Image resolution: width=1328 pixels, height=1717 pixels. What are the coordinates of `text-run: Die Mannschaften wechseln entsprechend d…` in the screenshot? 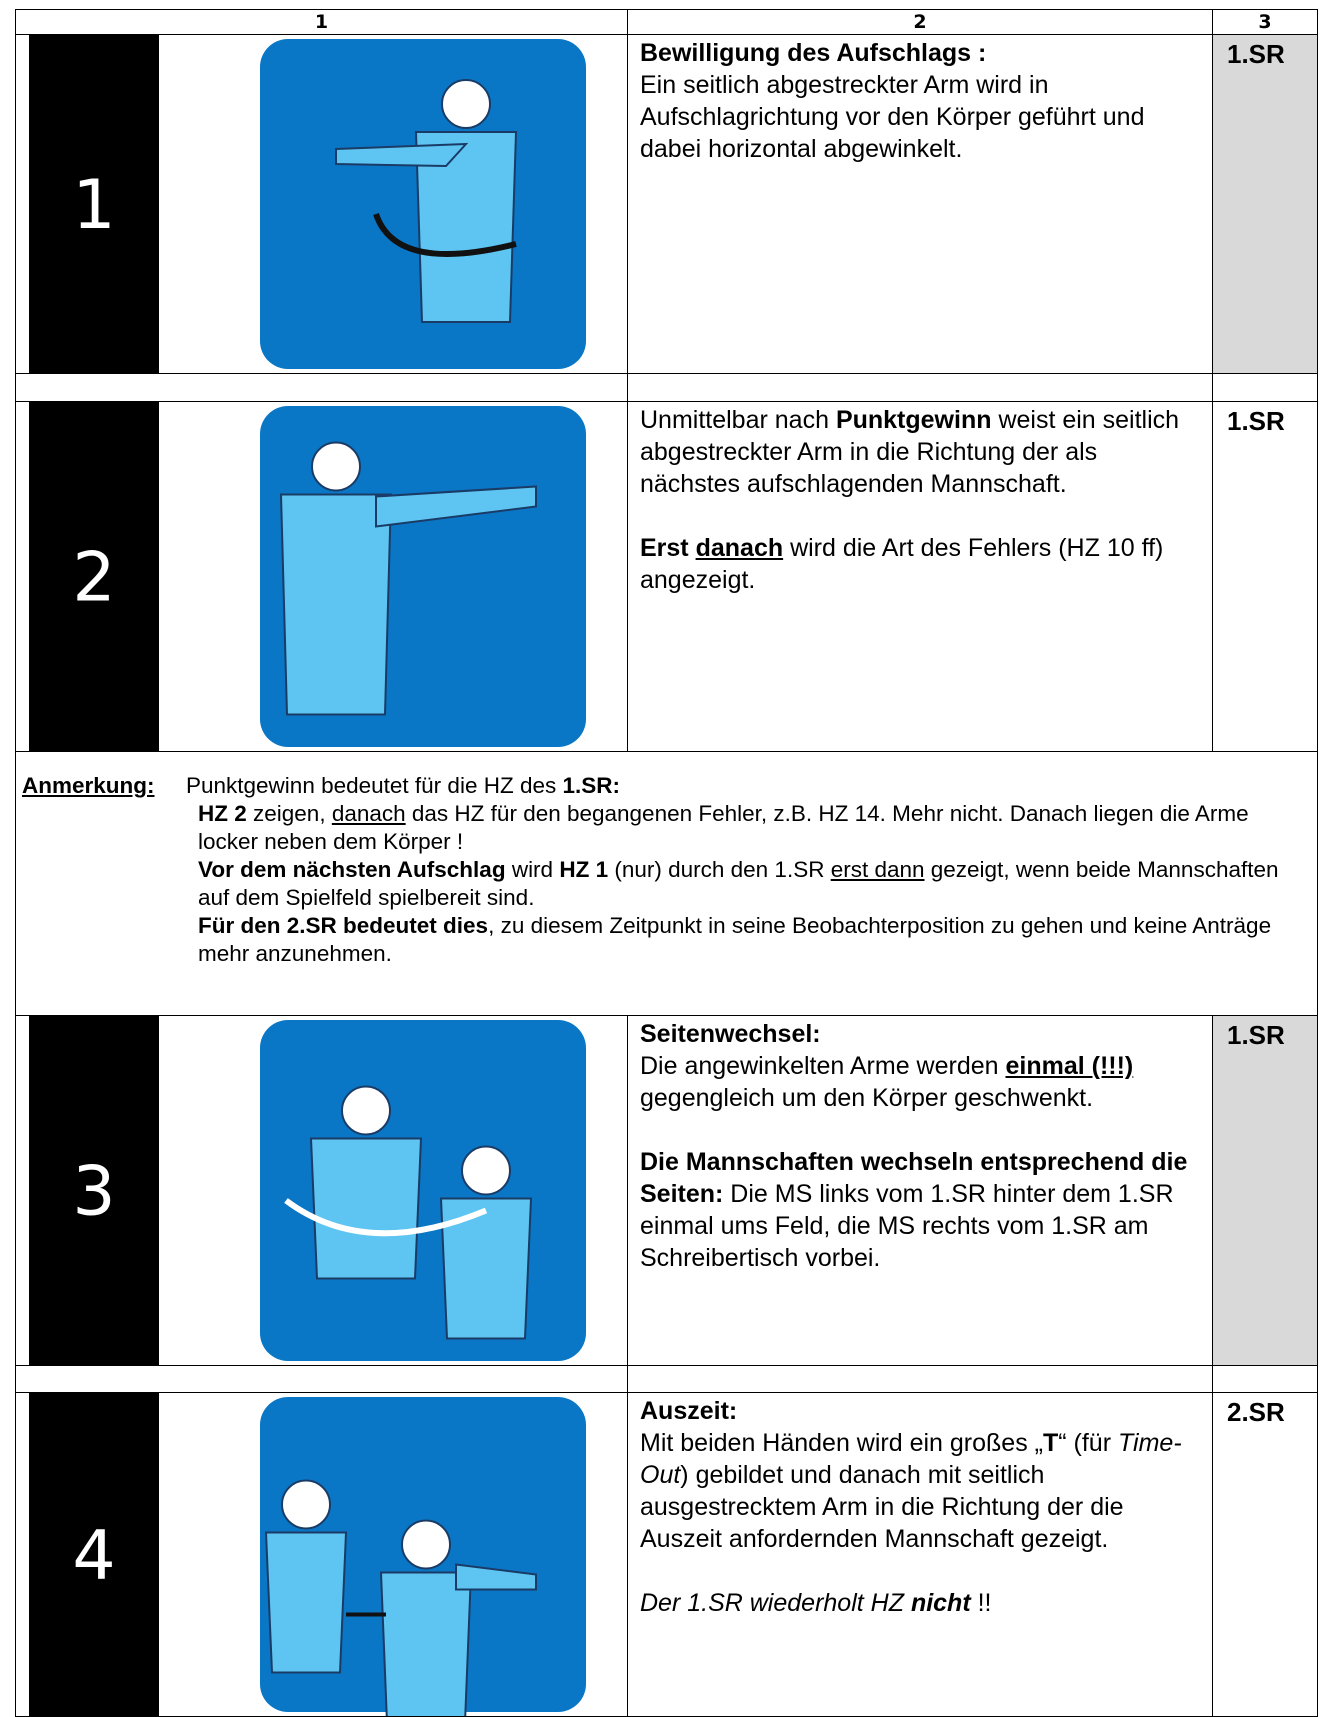 It's located at (914, 1178).